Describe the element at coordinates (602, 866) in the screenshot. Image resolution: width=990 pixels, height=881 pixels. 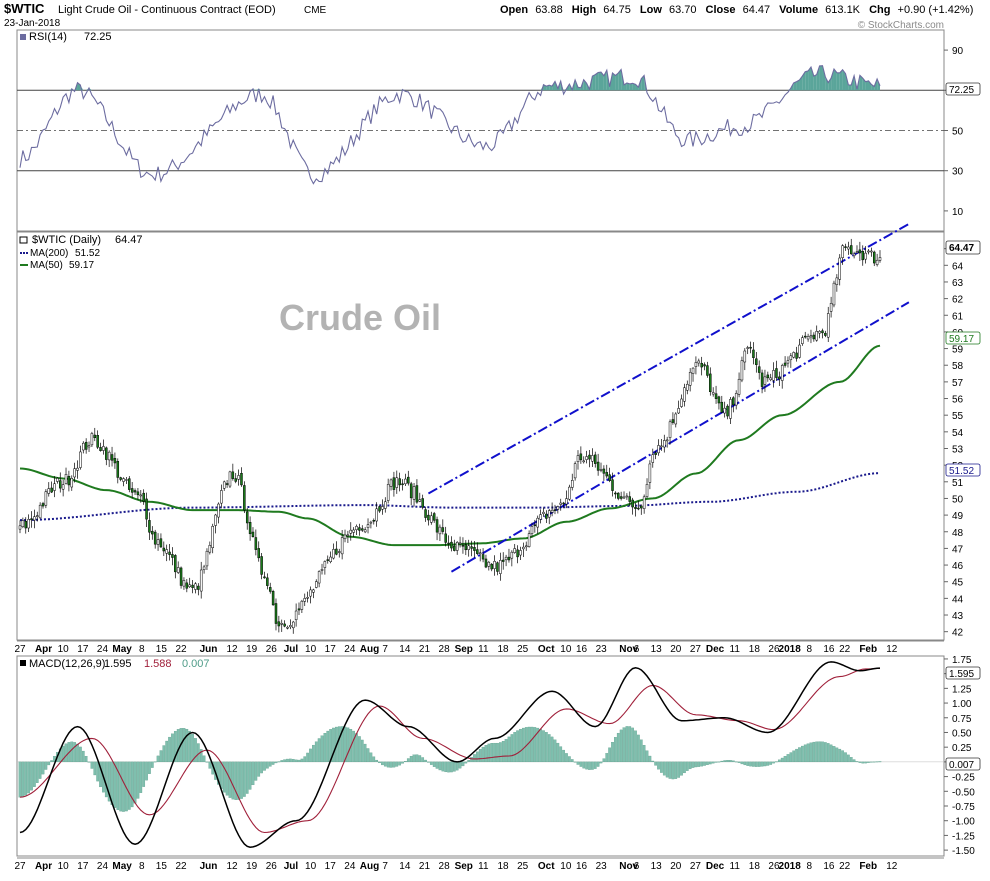
I see `date-tick-label: 23` at that location.